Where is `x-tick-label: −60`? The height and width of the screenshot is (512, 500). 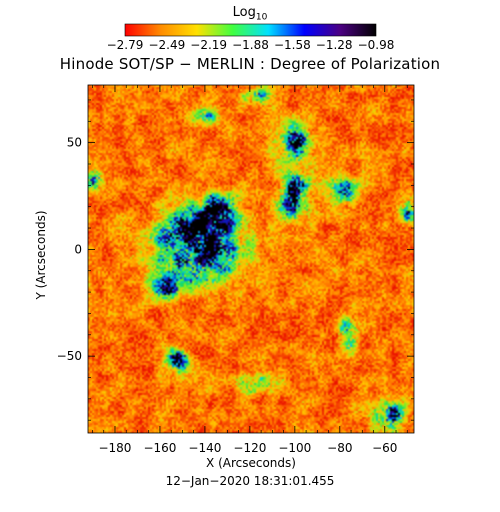
x-tick-label: −60 is located at coordinates (384, 448).